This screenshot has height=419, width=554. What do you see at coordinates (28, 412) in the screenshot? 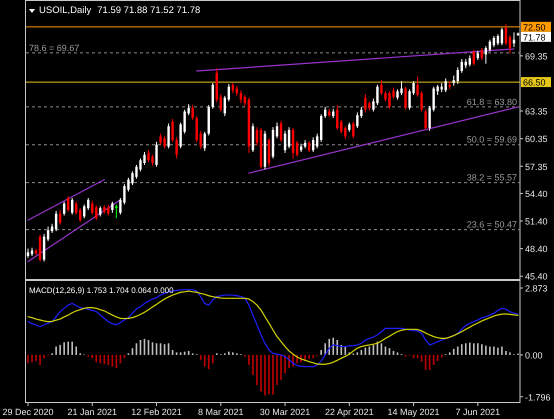
I see `x-tick-label: 29 Dec 2020` at bounding box center [28, 412].